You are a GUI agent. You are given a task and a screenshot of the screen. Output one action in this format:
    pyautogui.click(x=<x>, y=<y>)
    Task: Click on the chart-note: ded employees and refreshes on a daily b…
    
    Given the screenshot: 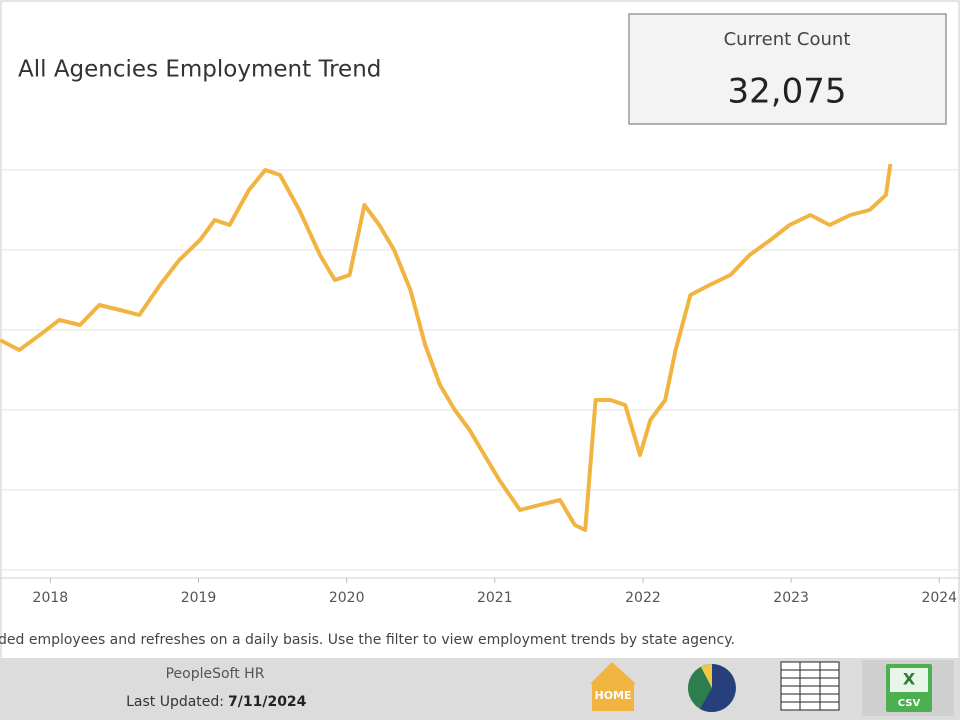 What is the action you would take?
    pyautogui.click(x=367, y=640)
    